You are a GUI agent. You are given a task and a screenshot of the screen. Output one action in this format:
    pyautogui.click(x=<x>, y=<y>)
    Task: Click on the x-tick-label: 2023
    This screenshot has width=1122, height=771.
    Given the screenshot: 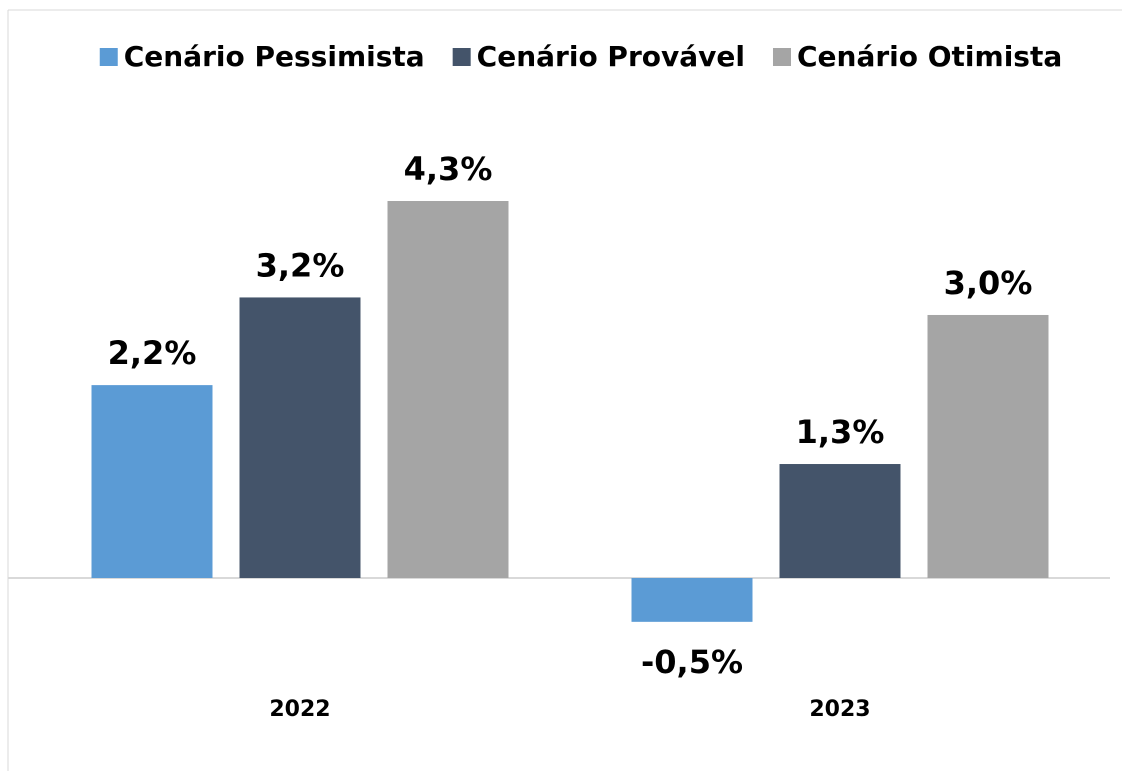 What is the action you would take?
    pyautogui.click(x=839, y=709)
    